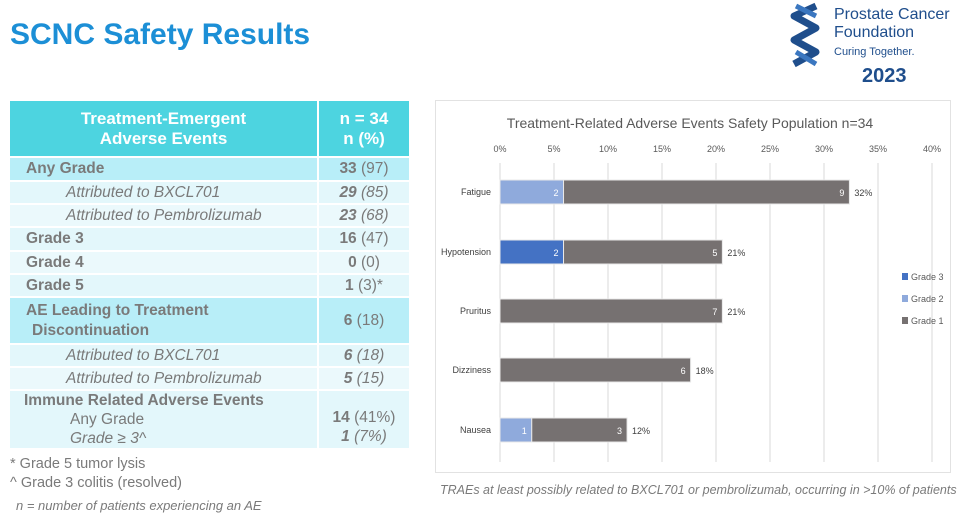  I want to click on row-pct: (41%), so click(372, 417).